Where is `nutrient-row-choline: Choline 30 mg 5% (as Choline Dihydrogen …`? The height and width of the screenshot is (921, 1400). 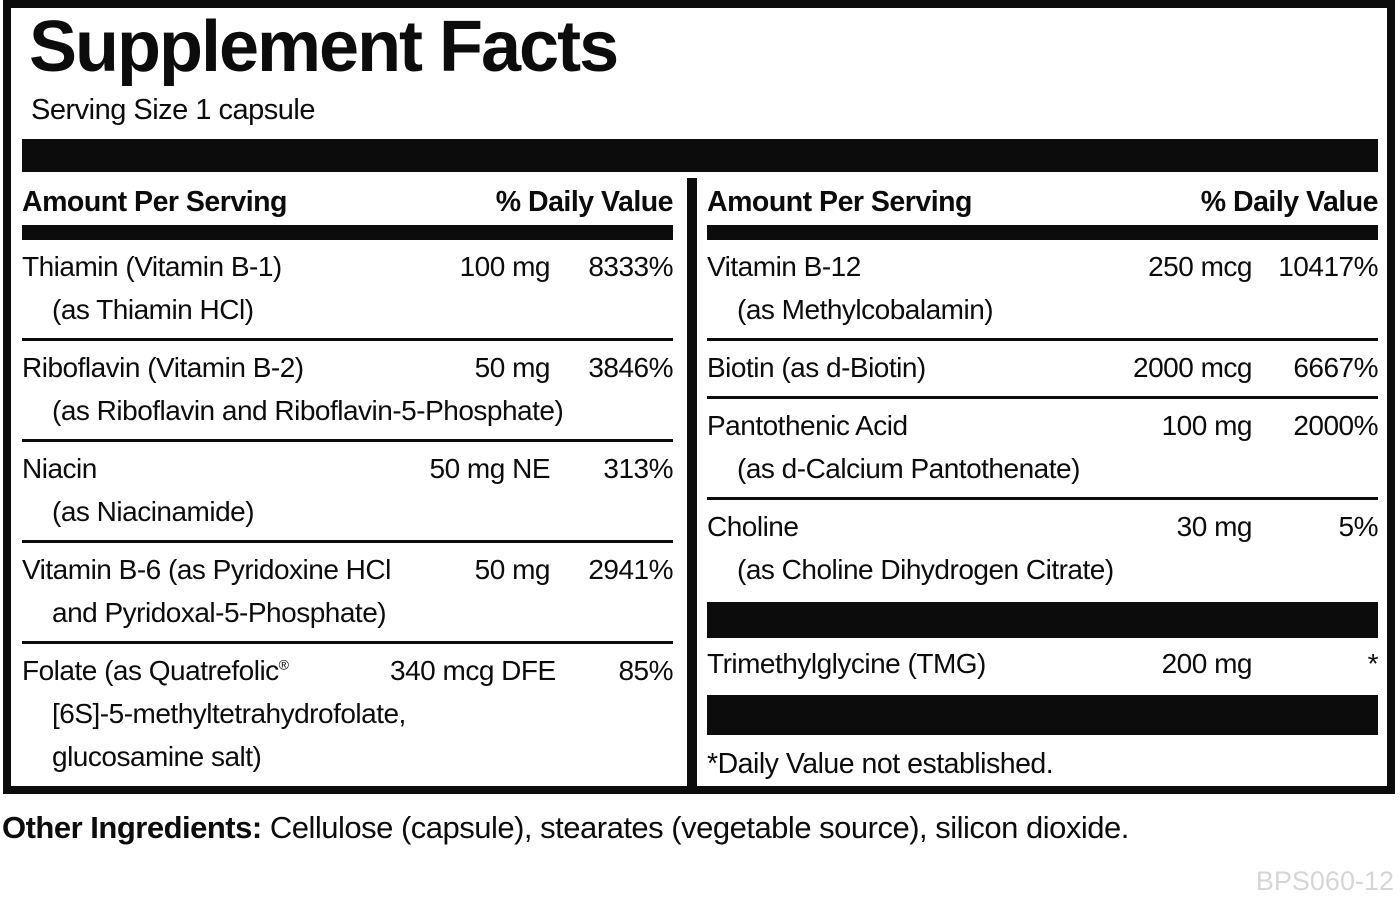
nutrient-row-choline: Choline 30 mg 5% (as Choline Dihydrogen … is located at coordinates (1043, 549).